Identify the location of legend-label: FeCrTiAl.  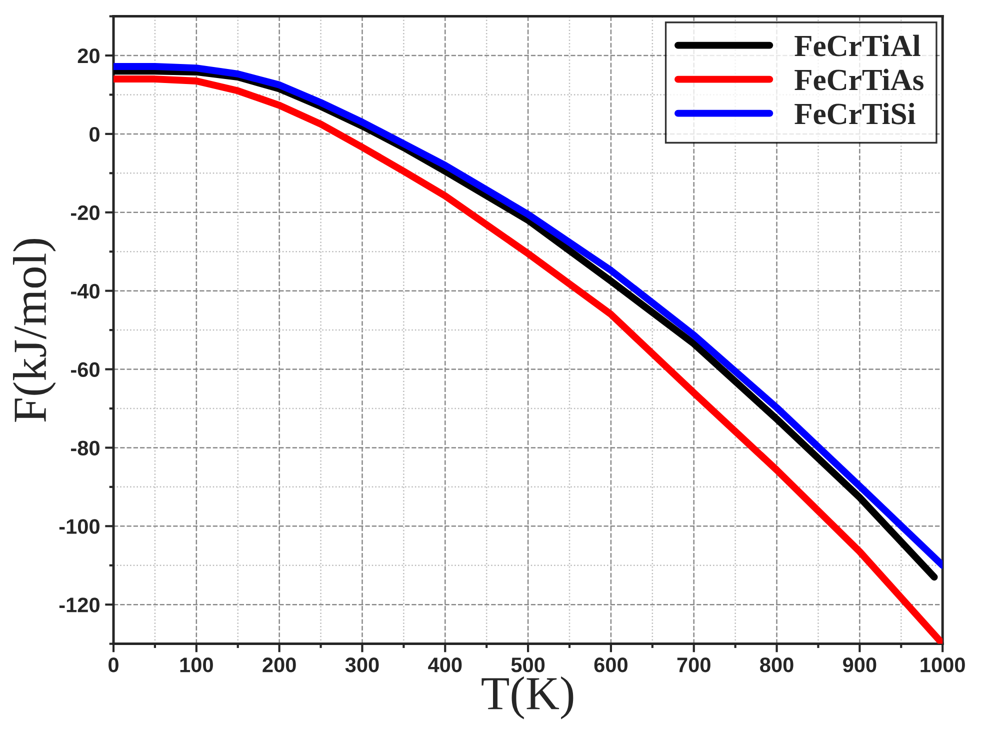
(857, 45).